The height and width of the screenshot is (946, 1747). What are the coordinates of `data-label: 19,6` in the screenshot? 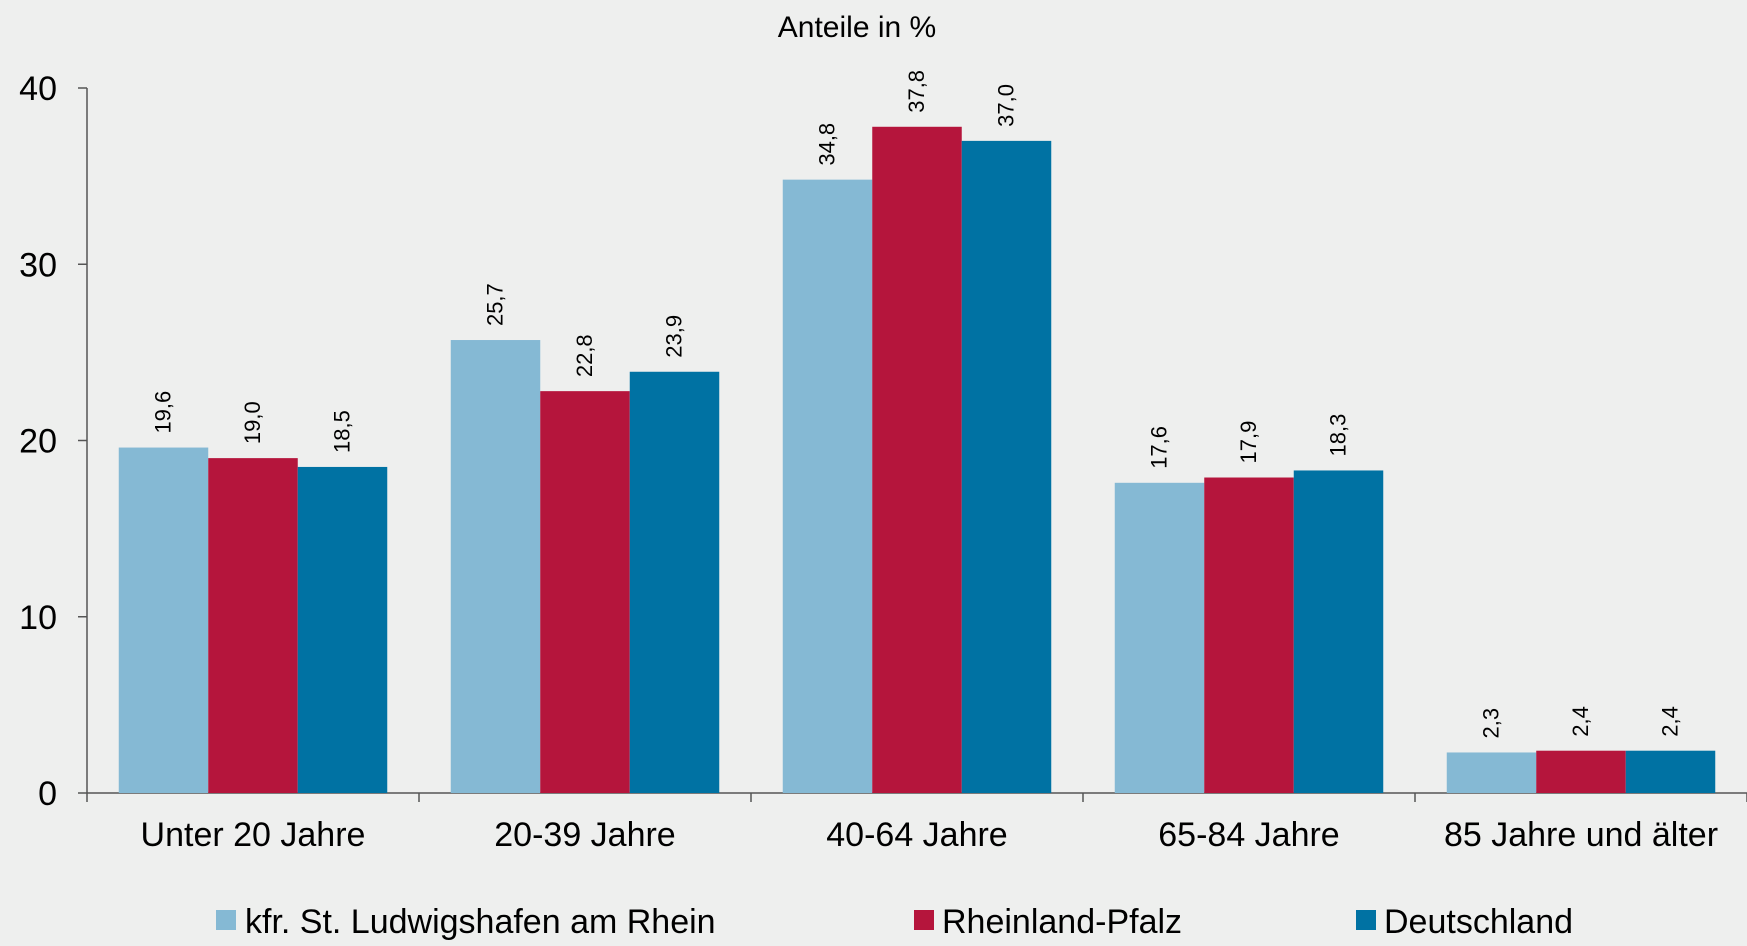 It's located at (163, 412).